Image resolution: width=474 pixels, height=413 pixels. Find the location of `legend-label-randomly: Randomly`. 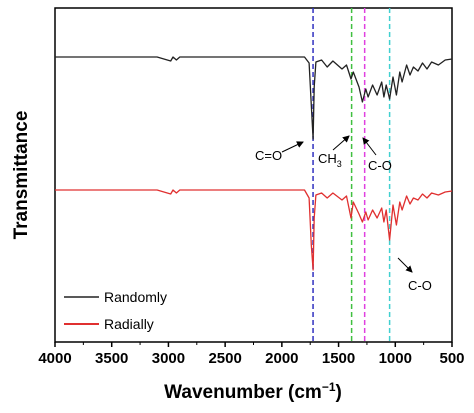

legend-label-randomly: Randomly is located at coordinates (135, 297).